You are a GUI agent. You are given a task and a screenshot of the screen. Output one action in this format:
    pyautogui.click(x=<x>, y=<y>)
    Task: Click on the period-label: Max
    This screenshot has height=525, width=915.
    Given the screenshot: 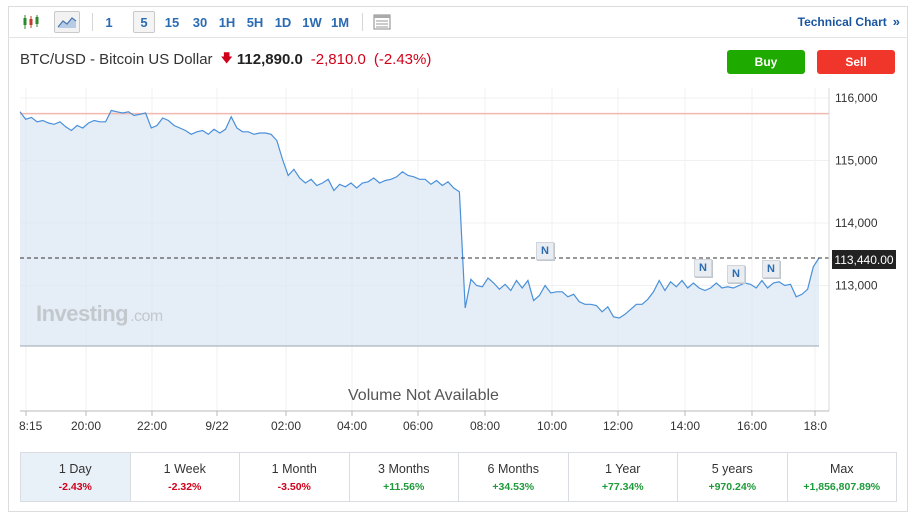 What is the action you would take?
    pyautogui.click(x=841, y=468)
    